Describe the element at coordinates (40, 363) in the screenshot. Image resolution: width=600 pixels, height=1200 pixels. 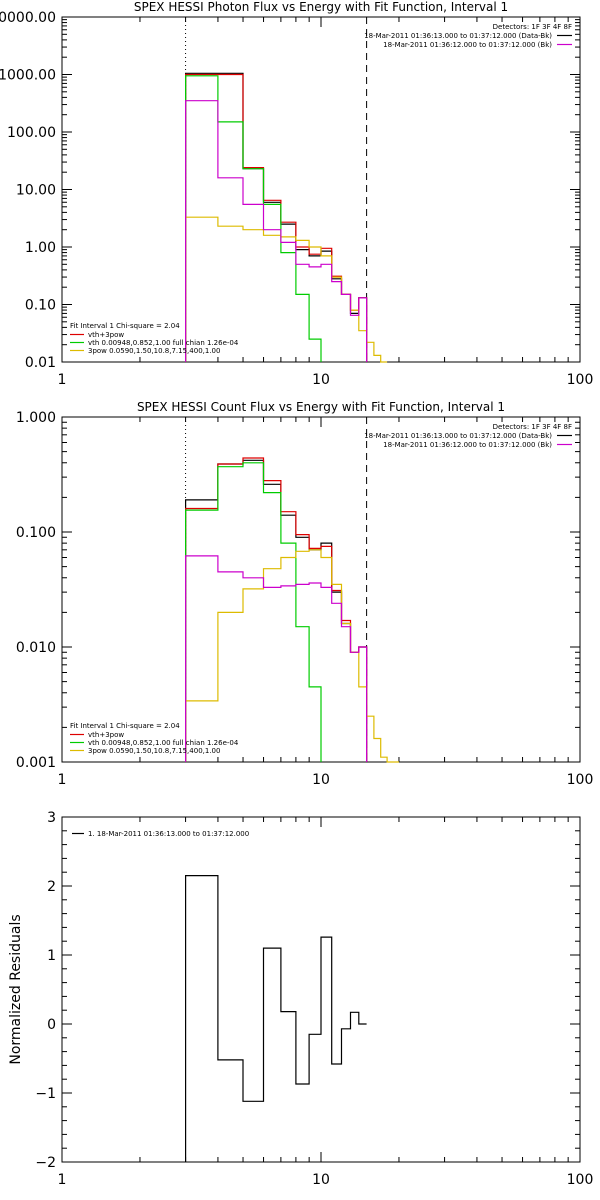
I see `y-tick-label: 0.01` at that location.